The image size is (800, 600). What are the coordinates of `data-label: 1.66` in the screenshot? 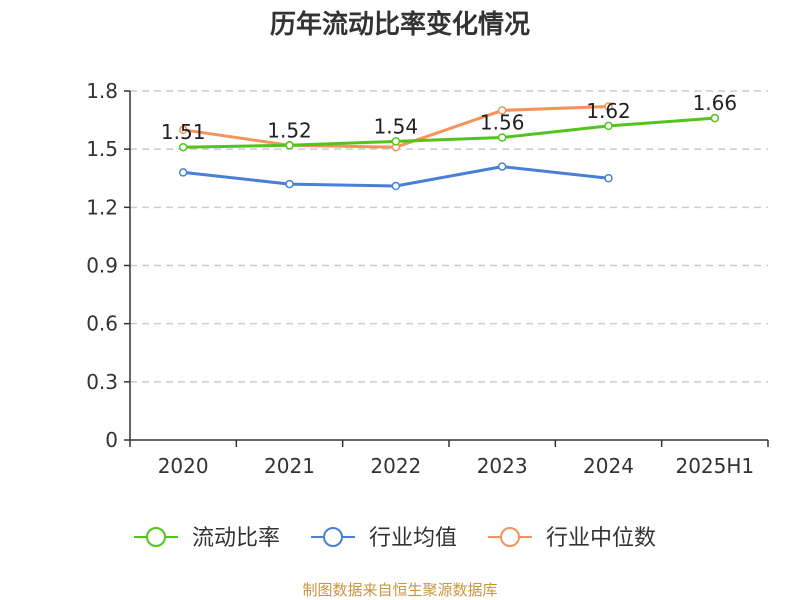 It's located at (715, 103).